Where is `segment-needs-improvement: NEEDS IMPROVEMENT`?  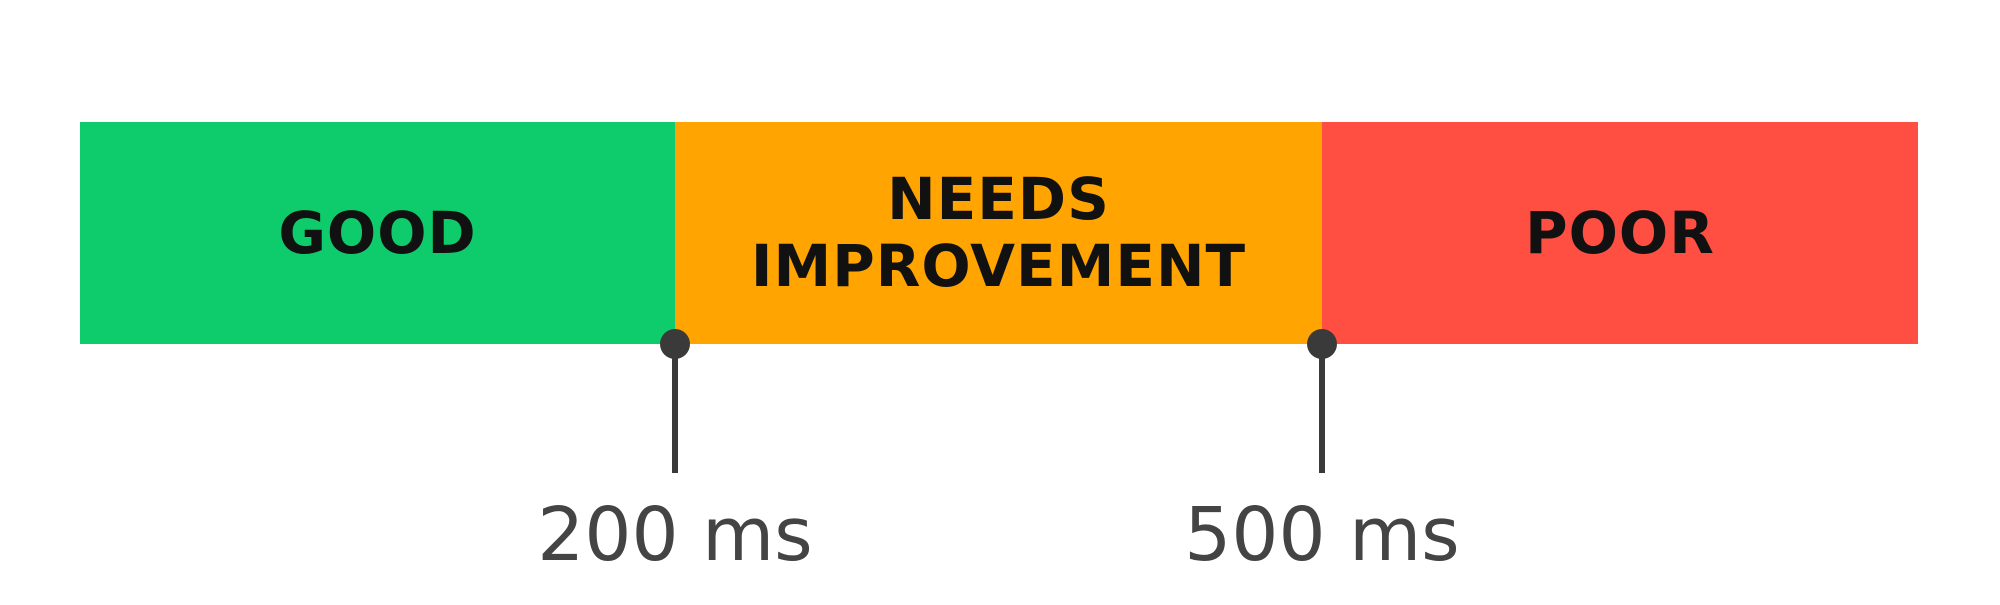 segment-needs-improvement: NEEDS IMPROVEMENT is located at coordinates (998, 233).